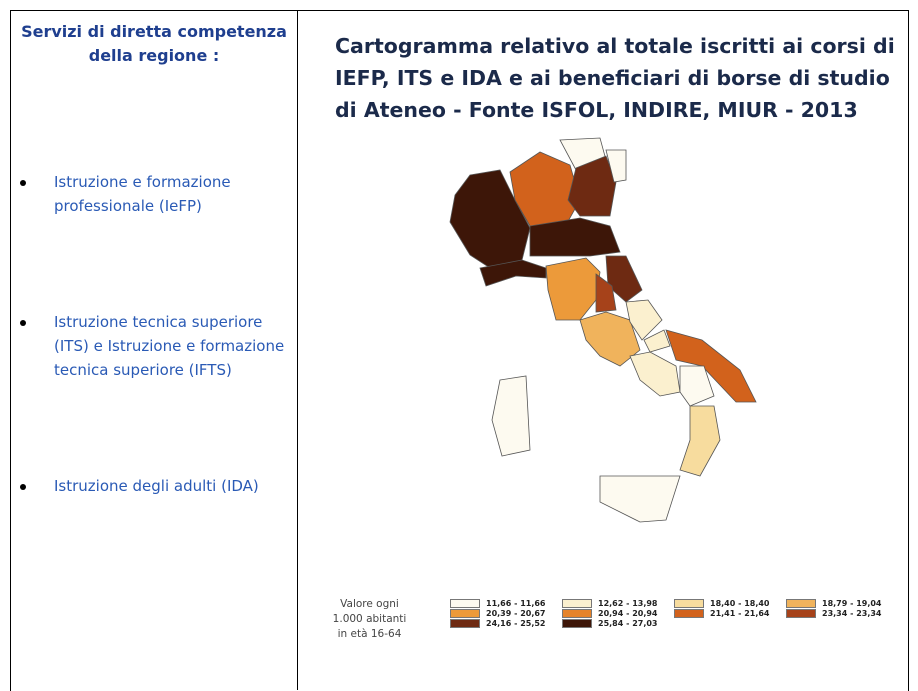 The width and height of the screenshot is (918, 691). I want to click on legend-item: 11,66 - 11,66, so click(506, 603).